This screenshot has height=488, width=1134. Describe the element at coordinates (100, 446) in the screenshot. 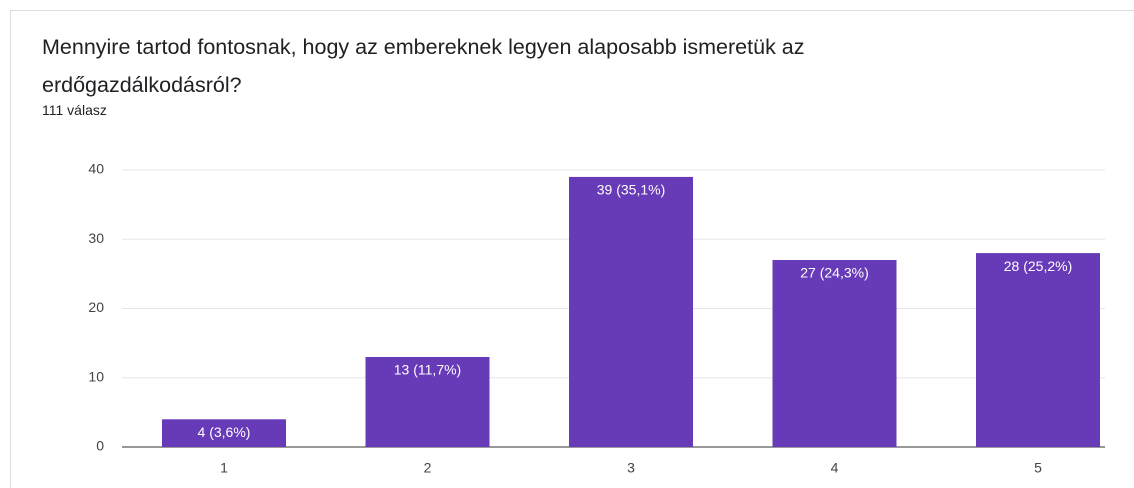

I see `y-tick-label: 0` at that location.